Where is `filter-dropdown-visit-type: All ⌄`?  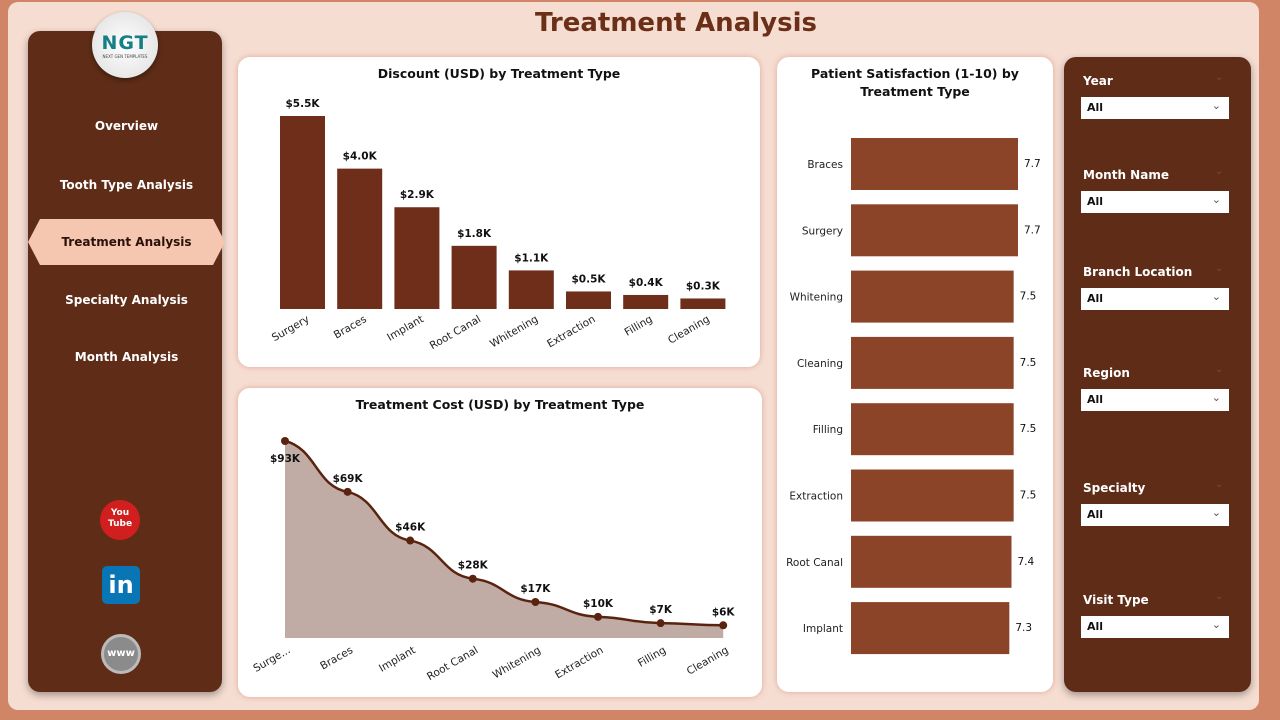 filter-dropdown-visit-type: All ⌄ is located at coordinates (1155, 627).